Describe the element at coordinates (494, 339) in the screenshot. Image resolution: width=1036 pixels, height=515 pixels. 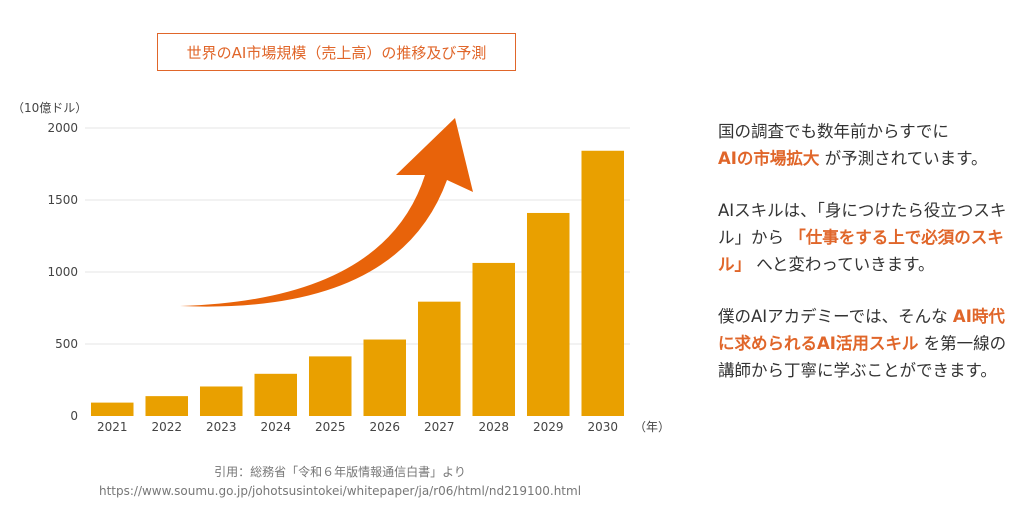
I see `bar-2028` at that location.